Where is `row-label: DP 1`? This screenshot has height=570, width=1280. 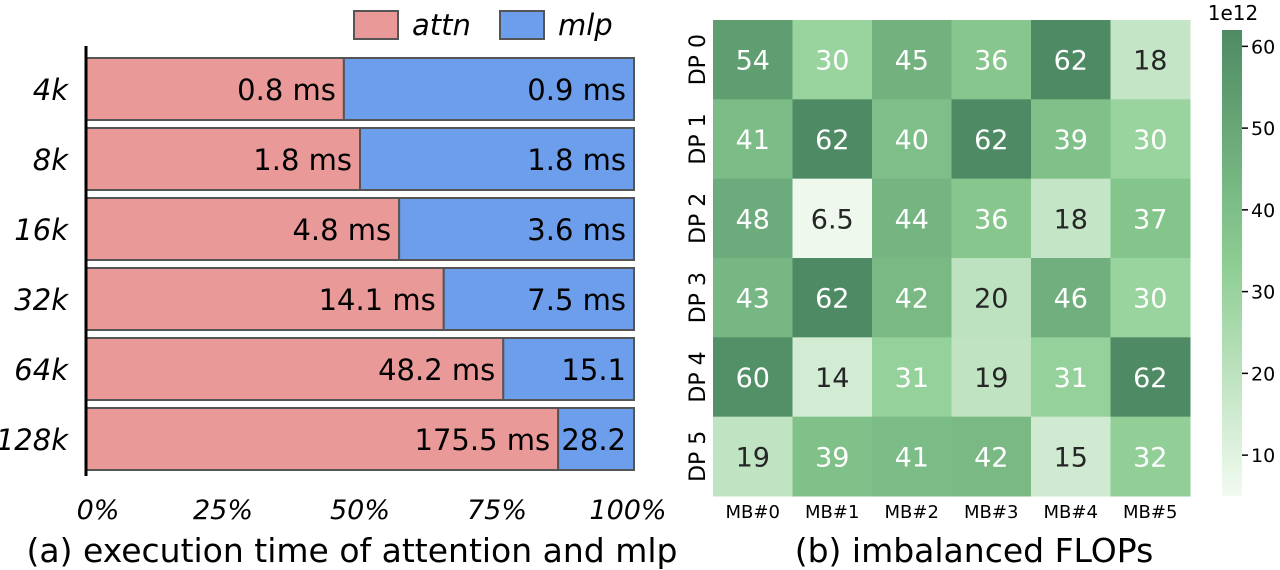
row-label: DP 1 is located at coordinates (698, 138).